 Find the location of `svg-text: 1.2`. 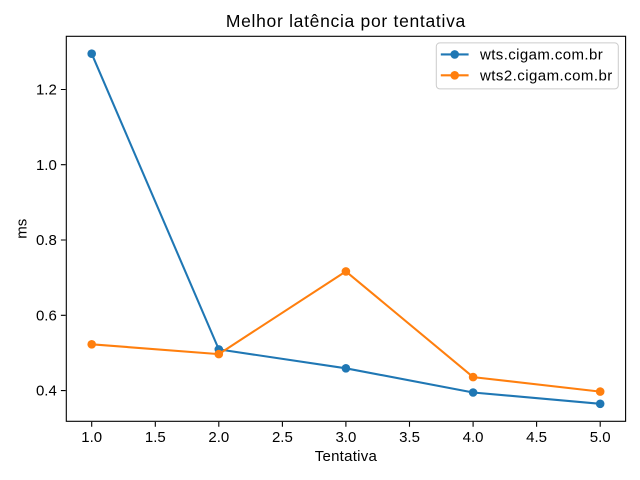

svg-text: 1.2 is located at coordinates (46, 90).